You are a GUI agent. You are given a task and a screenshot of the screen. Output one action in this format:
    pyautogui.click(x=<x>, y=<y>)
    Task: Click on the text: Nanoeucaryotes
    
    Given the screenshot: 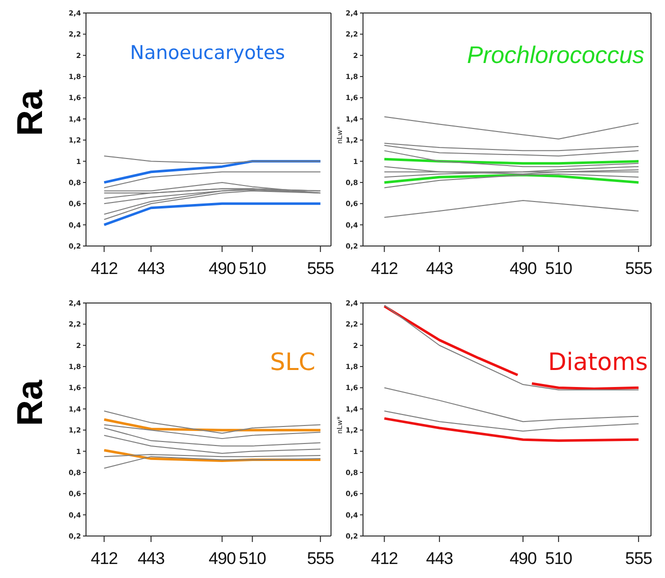 What is the action you would take?
    pyautogui.click(x=208, y=53)
    